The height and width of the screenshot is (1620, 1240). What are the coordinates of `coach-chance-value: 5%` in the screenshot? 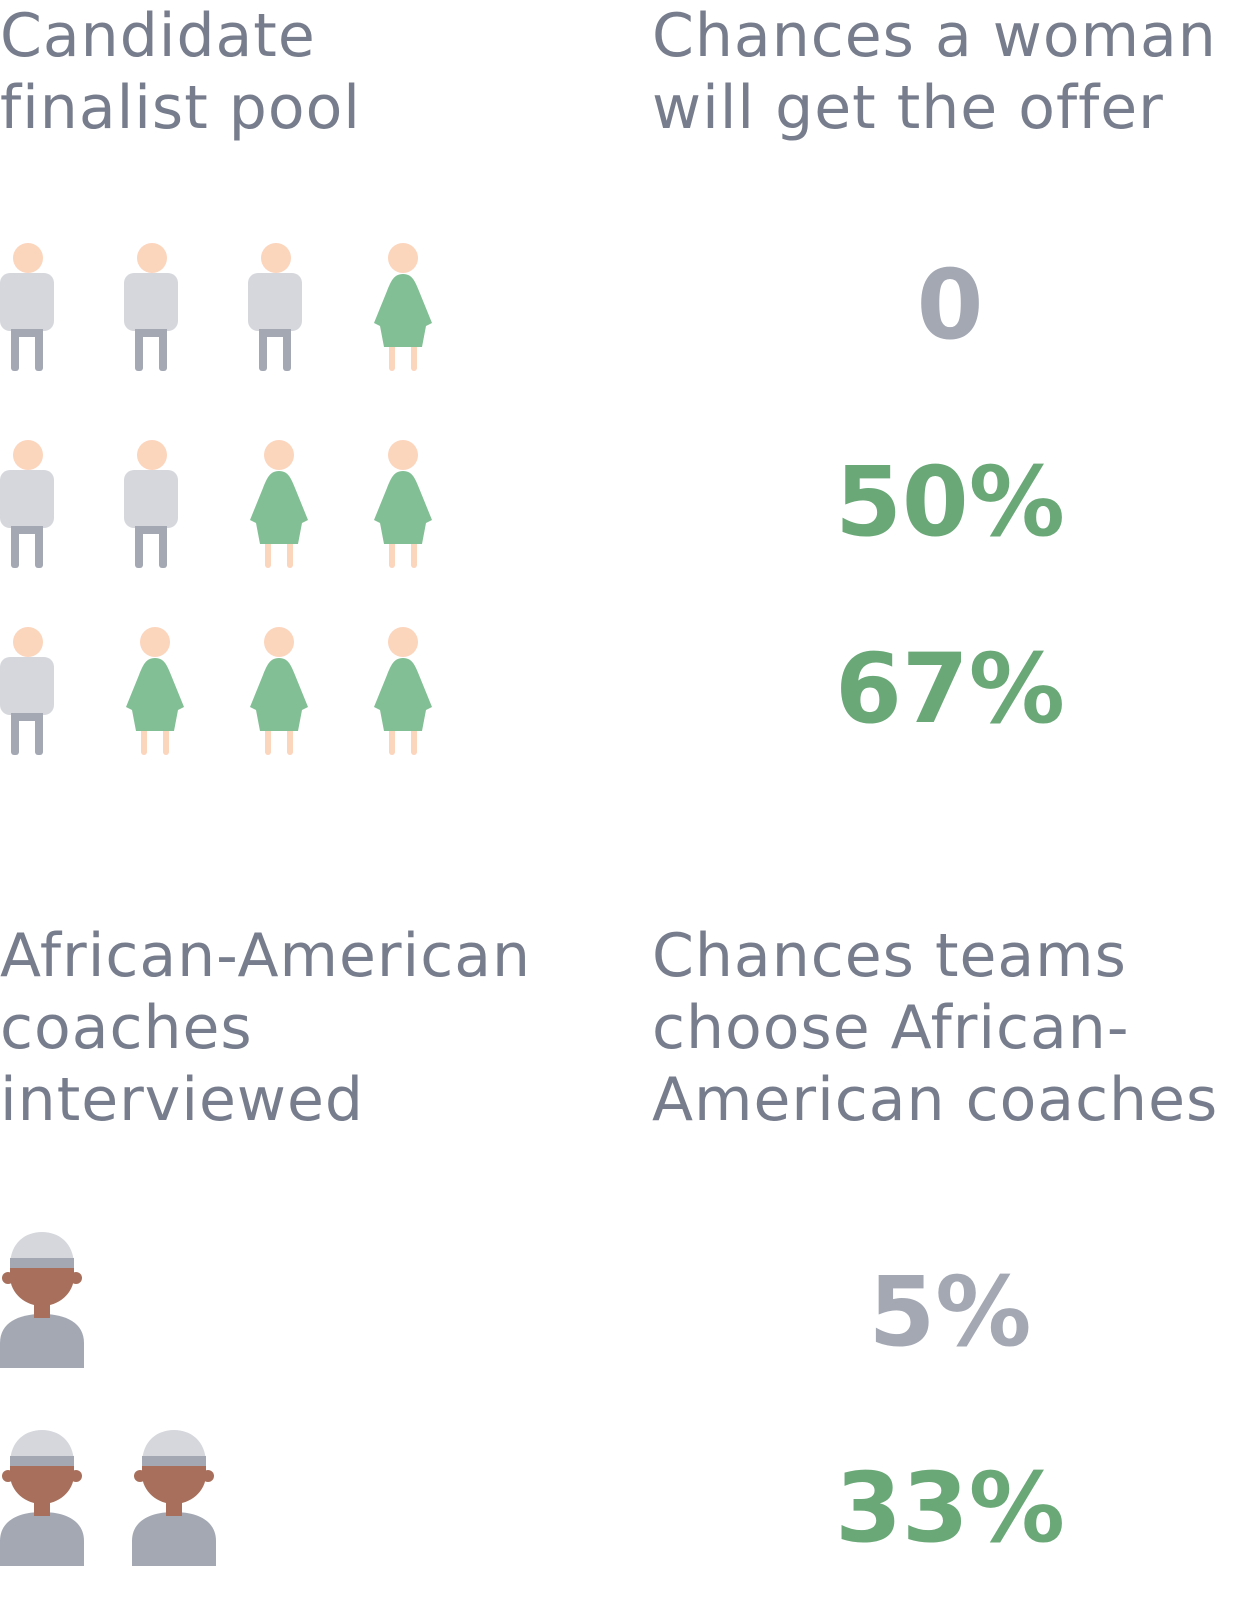 It's located at (950, 1312).